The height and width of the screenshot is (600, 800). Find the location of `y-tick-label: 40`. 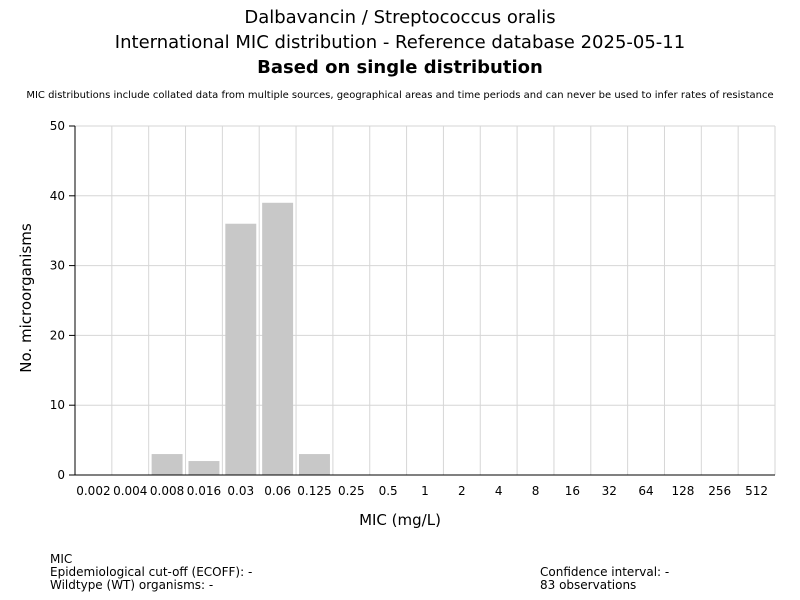

y-tick-label: 40 is located at coordinates (57, 196).